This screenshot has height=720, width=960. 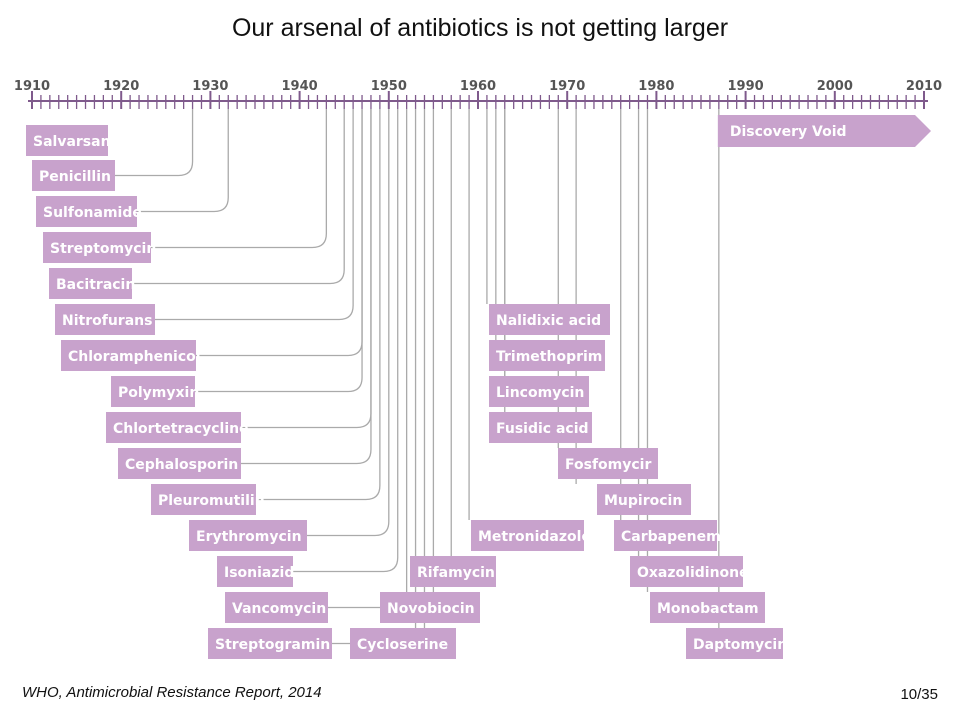 I want to click on antibiotic-name: Cephalosporin, so click(x=181, y=465).